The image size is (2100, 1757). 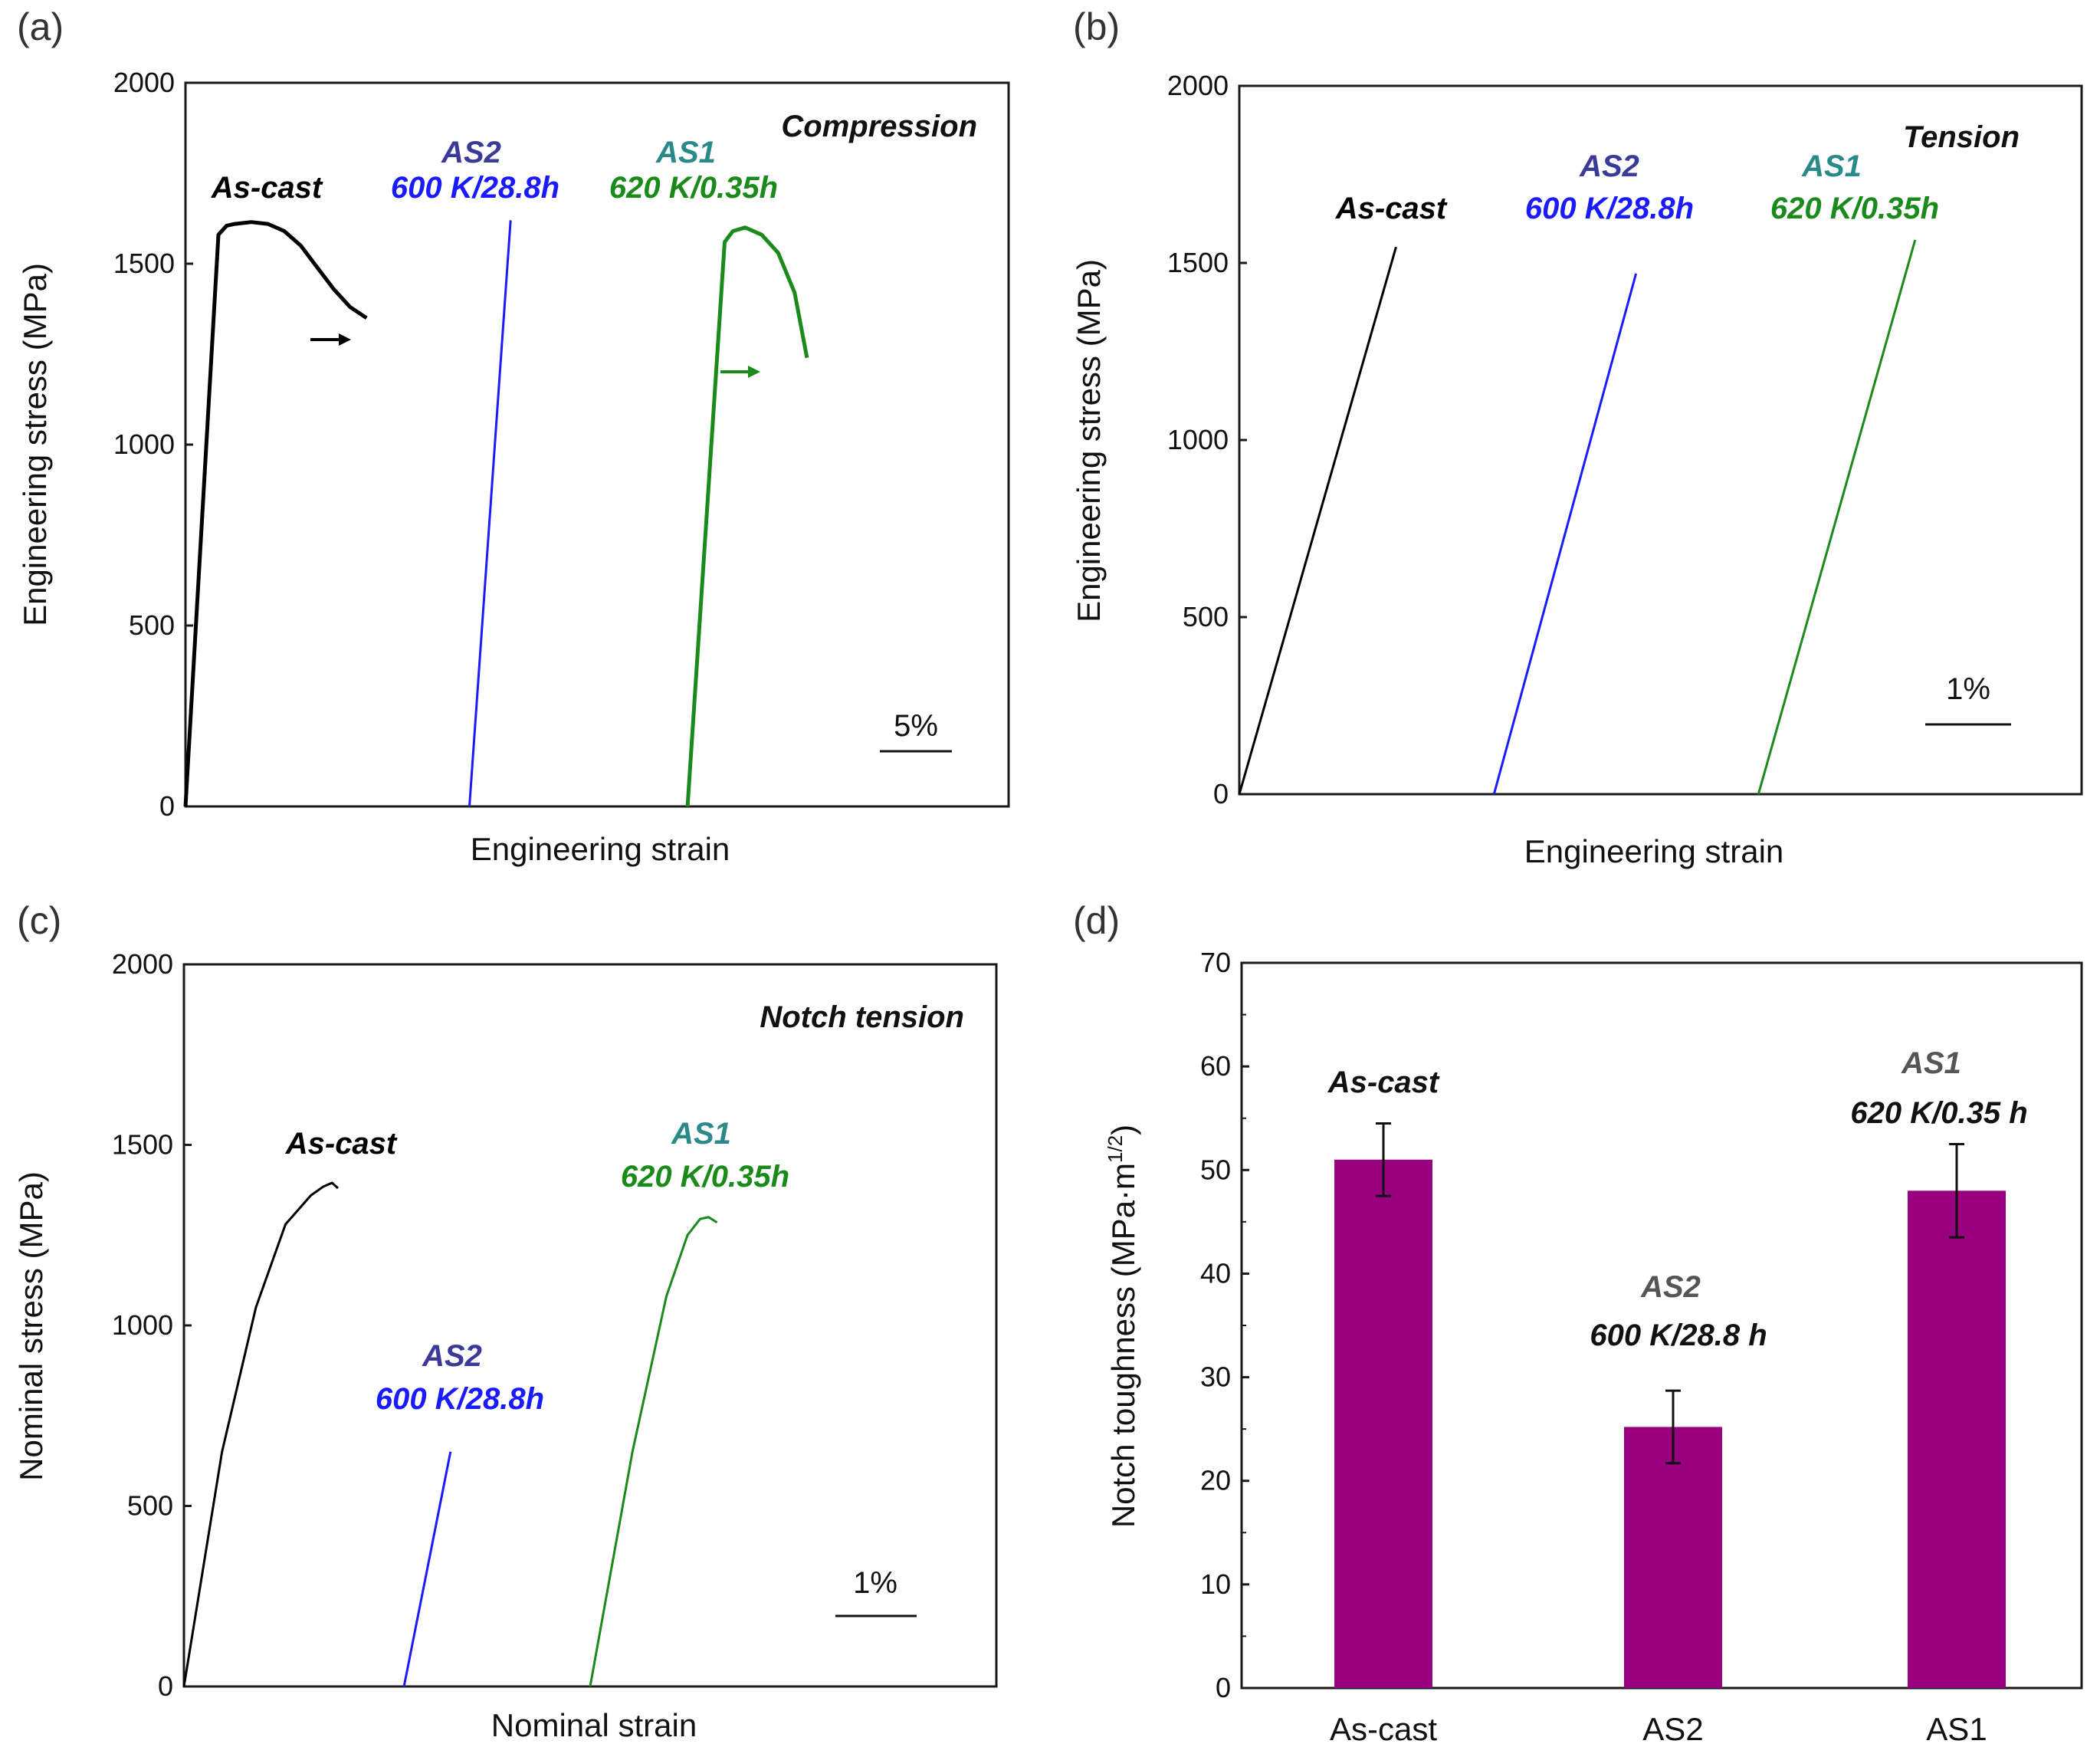 I want to click on label-as-cast-a: As-cast, so click(x=267, y=188).